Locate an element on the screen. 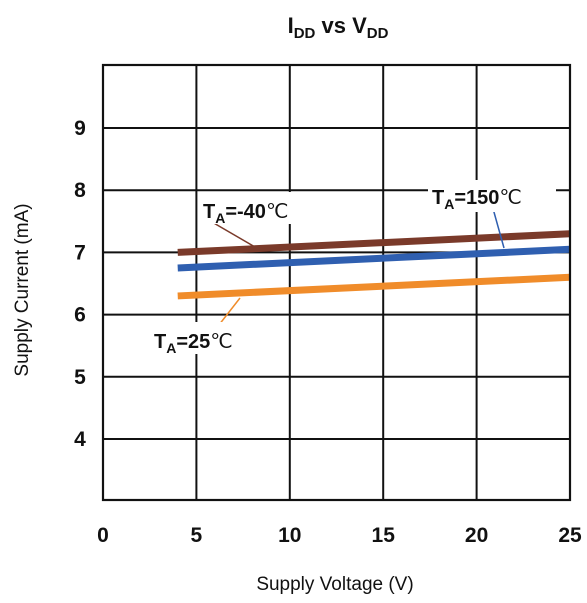 This screenshot has width=587, height=603. x-axis-label: Supply Voltage (V) is located at coordinates (334, 584).